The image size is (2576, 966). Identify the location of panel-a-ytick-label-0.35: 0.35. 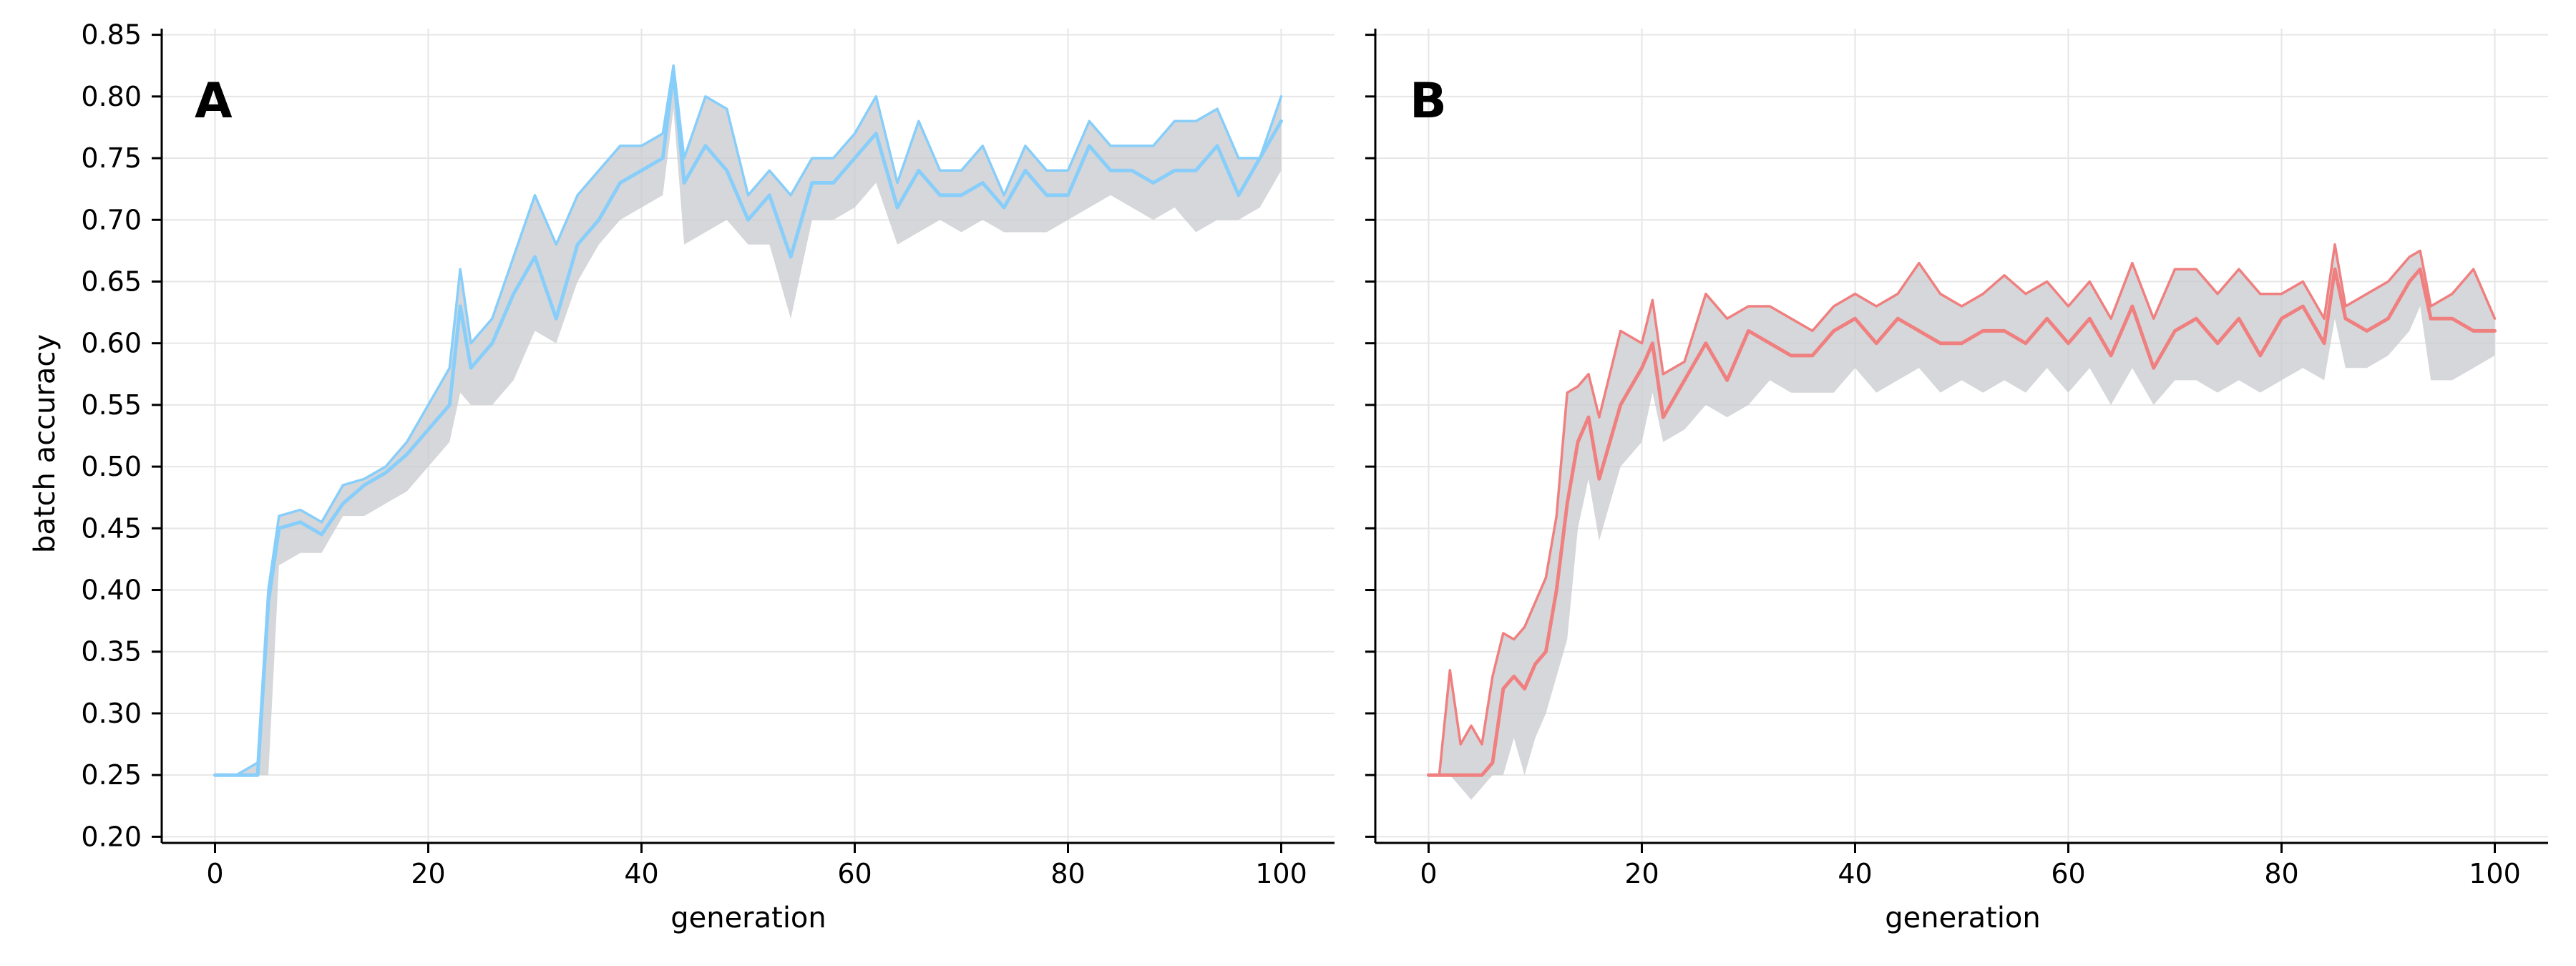
(111, 652).